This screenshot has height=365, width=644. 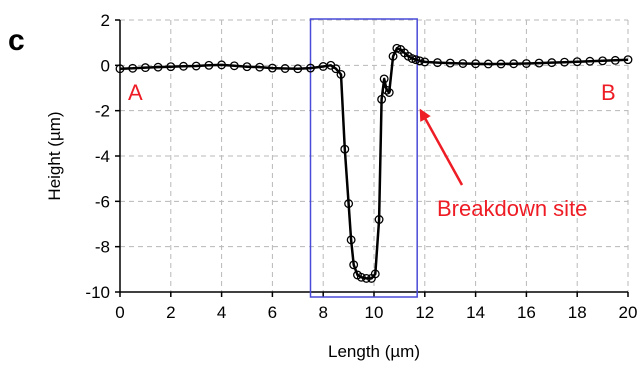 What do you see at coordinates (526, 312) in the screenshot?
I see `x-tick-label: 16` at bounding box center [526, 312].